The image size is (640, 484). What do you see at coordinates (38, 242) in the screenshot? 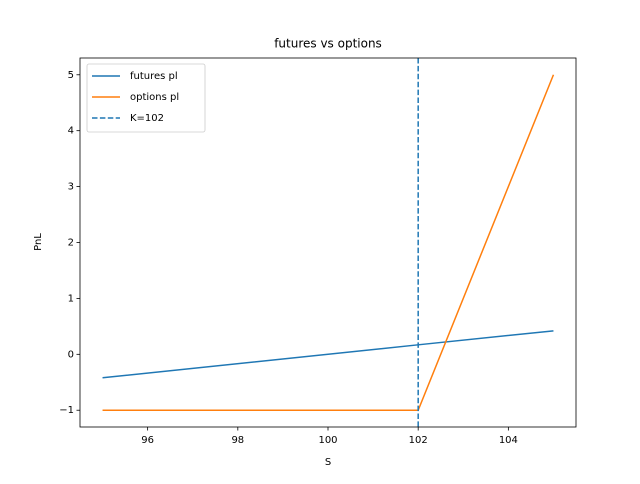
I see `y-axis-label: PnL` at bounding box center [38, 242].